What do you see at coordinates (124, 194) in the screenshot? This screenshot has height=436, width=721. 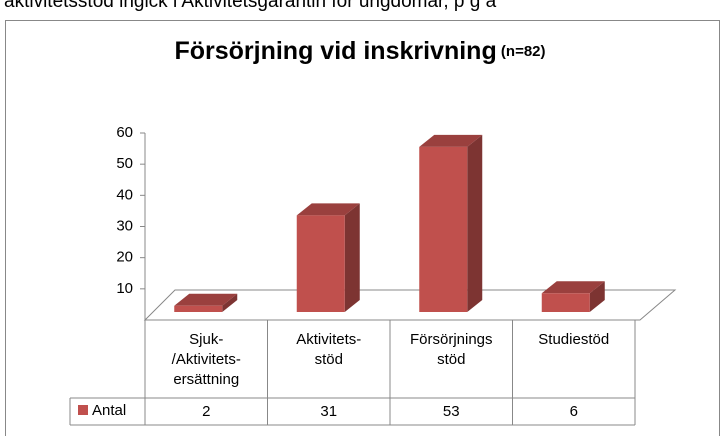 I see `y-tick-label: 40` at bounding box center [124, 194].